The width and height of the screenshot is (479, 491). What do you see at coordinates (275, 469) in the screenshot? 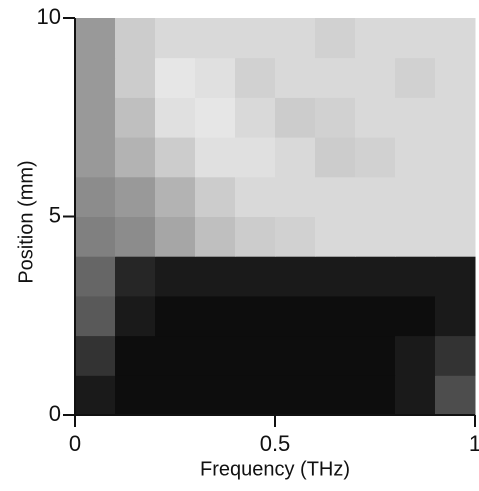
I see `x-axis-title: Frequency (THz)` at bounding box center [275, 469].